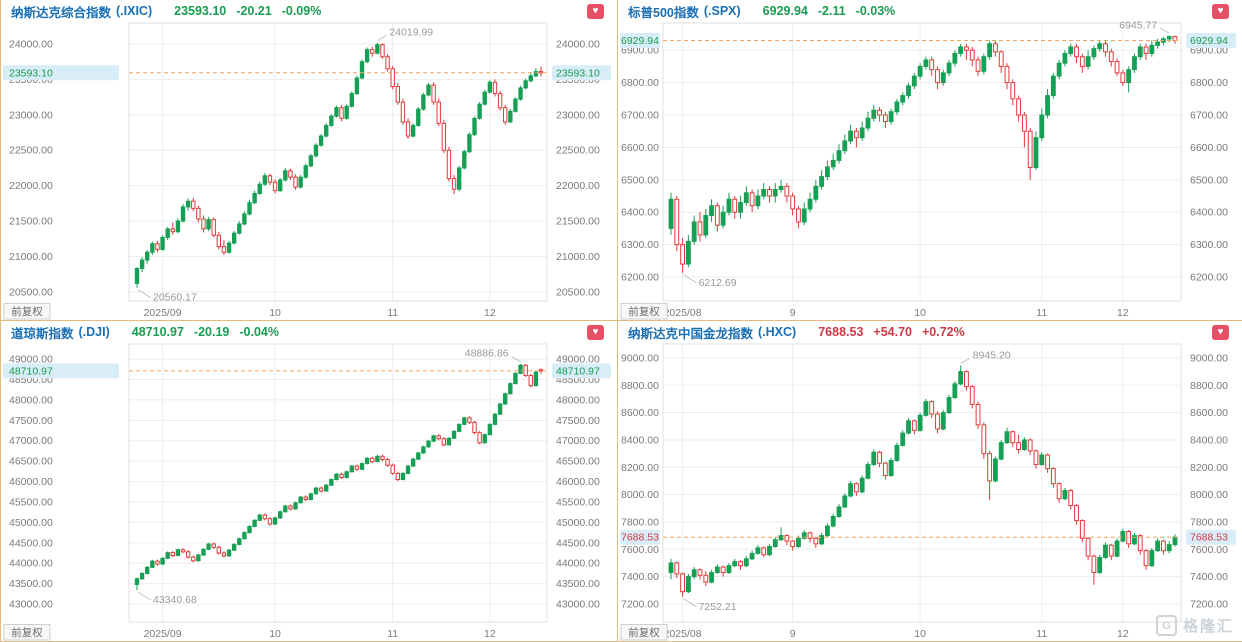  I want to click on svg-text: 43000.00, so click(31, 605).